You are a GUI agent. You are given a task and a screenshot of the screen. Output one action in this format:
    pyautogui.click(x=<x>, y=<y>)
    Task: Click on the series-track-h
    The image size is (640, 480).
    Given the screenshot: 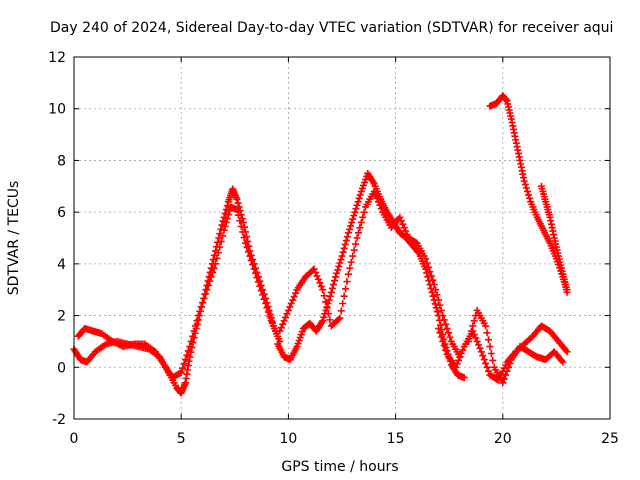 What is the action you would take?
    pyautogui.click(x=554, y=238)
    